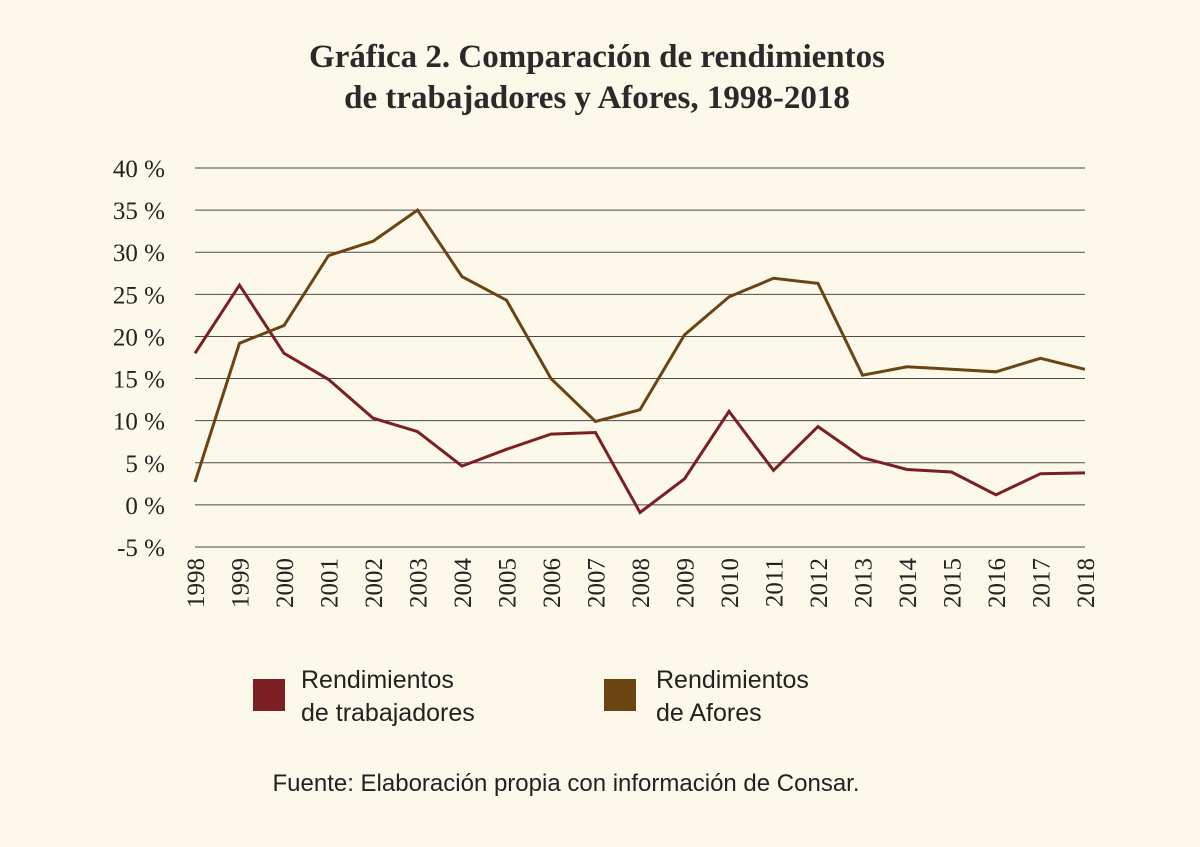 Image resolution: width=1200 pixels, height=847 pixels. Describe the element at coordinates (775, 582) in the screenshot. I see `x-tick-label: 2011` at that location.